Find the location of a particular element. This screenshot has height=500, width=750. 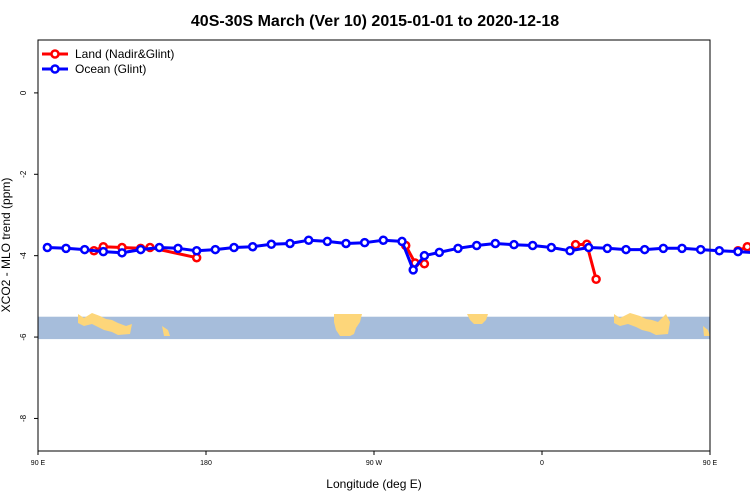

y-tick-label-1: -2 is located at coordinates (23, 174).